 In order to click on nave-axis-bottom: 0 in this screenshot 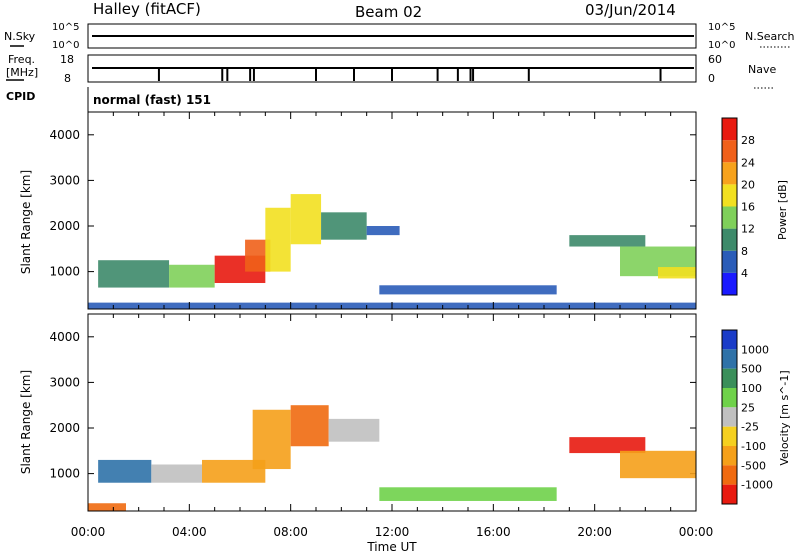, I will do `click(711, 78)`.